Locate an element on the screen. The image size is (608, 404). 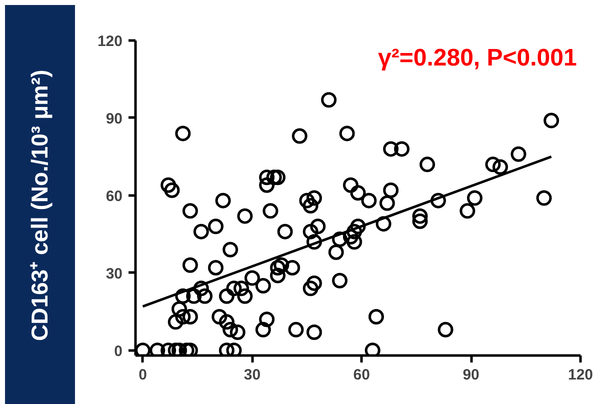
y-axis-title: CD163⁺ cell (No./10³ μm²) is located at coordinates (40, 205).